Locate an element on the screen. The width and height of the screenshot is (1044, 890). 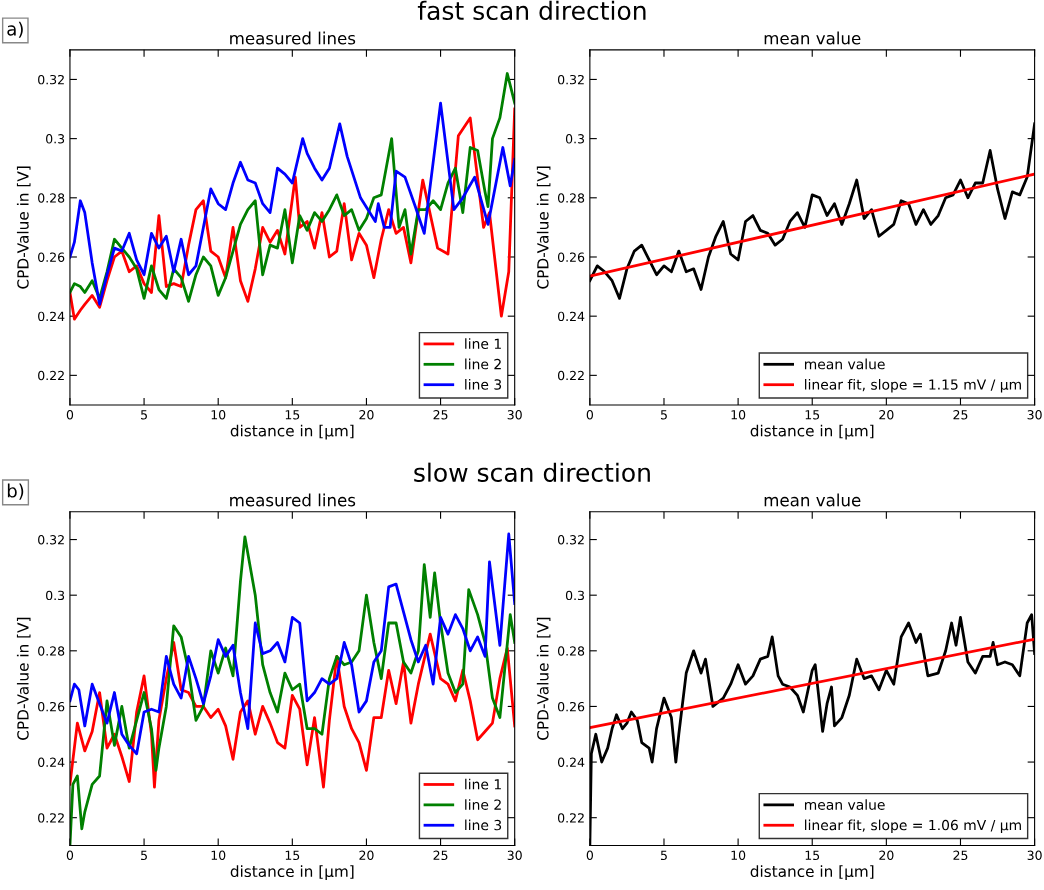
text: a) is located at coordinates (15, 29).